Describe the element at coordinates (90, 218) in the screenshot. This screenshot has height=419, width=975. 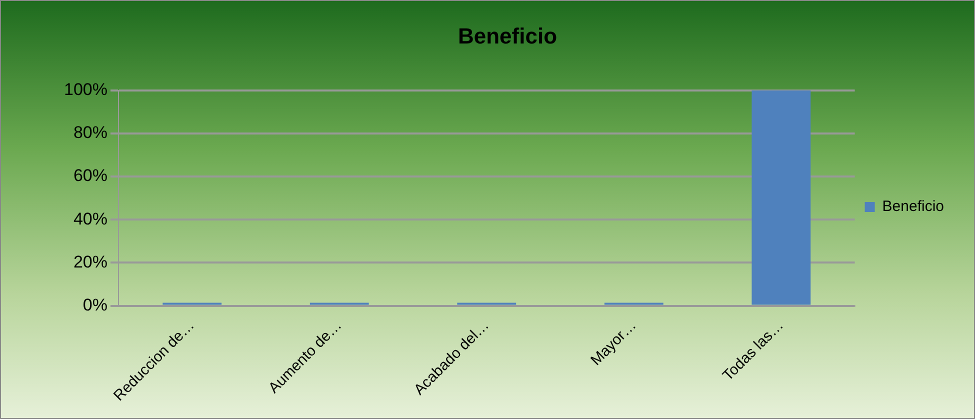
I see `y-tick-label: 40%` at that location.